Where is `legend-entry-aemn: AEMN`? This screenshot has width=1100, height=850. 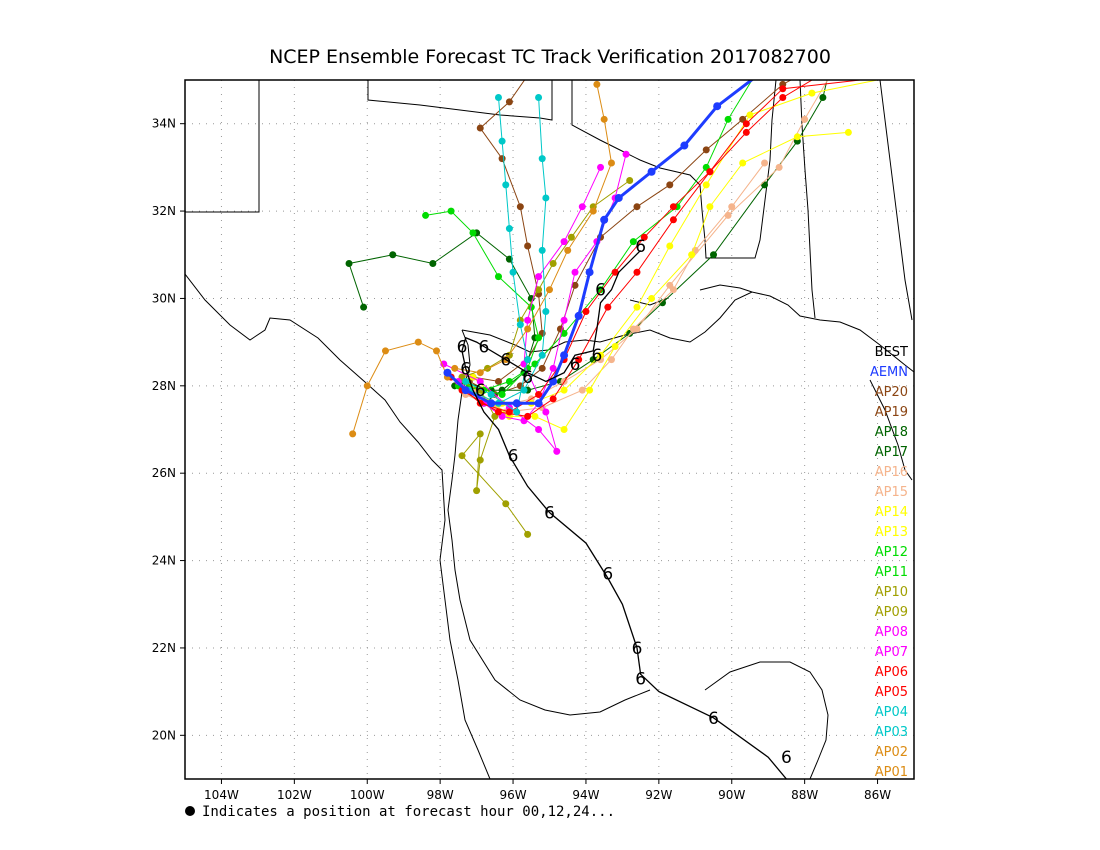 legend-entry-aemn: AEMN is located at coordinates (889, 372).